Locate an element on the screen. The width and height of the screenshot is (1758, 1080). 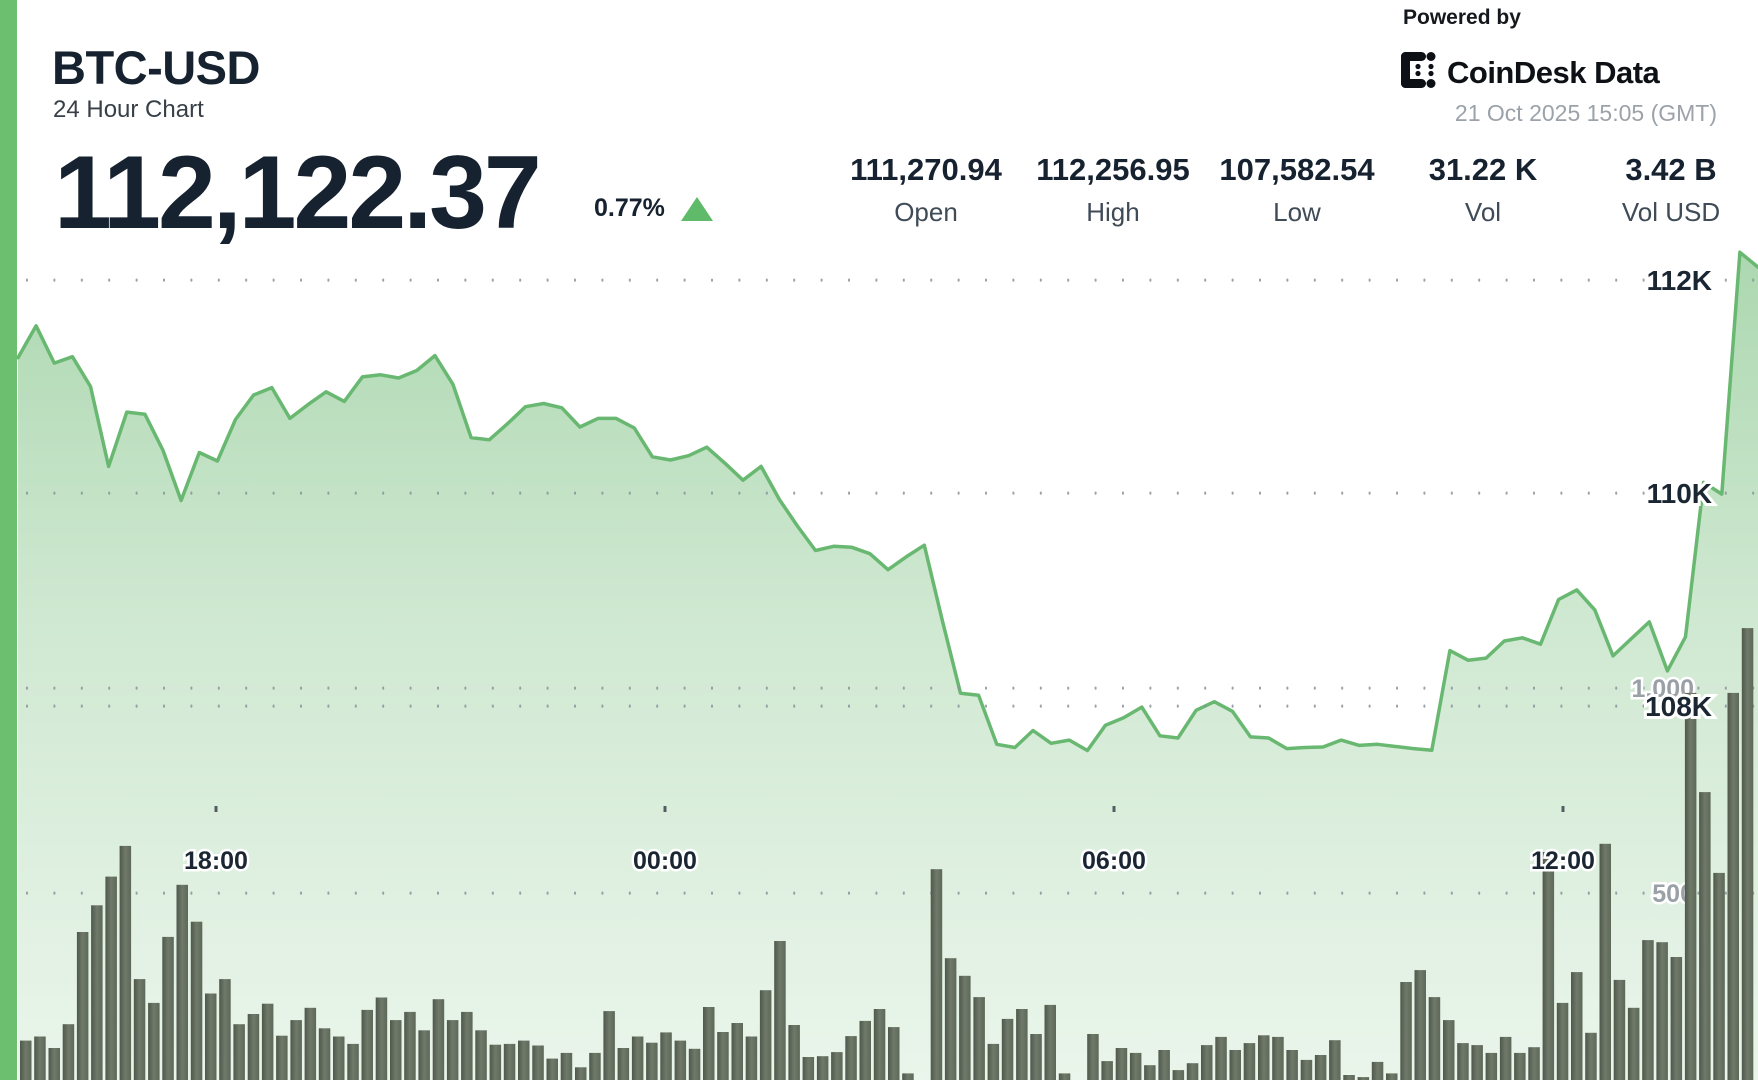
time-axis-label: 00:00 is located at coordinates (665, 861).